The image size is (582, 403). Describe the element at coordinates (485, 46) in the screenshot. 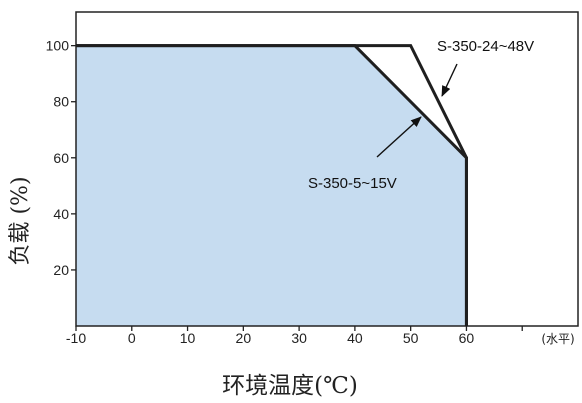

I see `series-label-s-350-24-48v: S-350-24~48V` at that location.